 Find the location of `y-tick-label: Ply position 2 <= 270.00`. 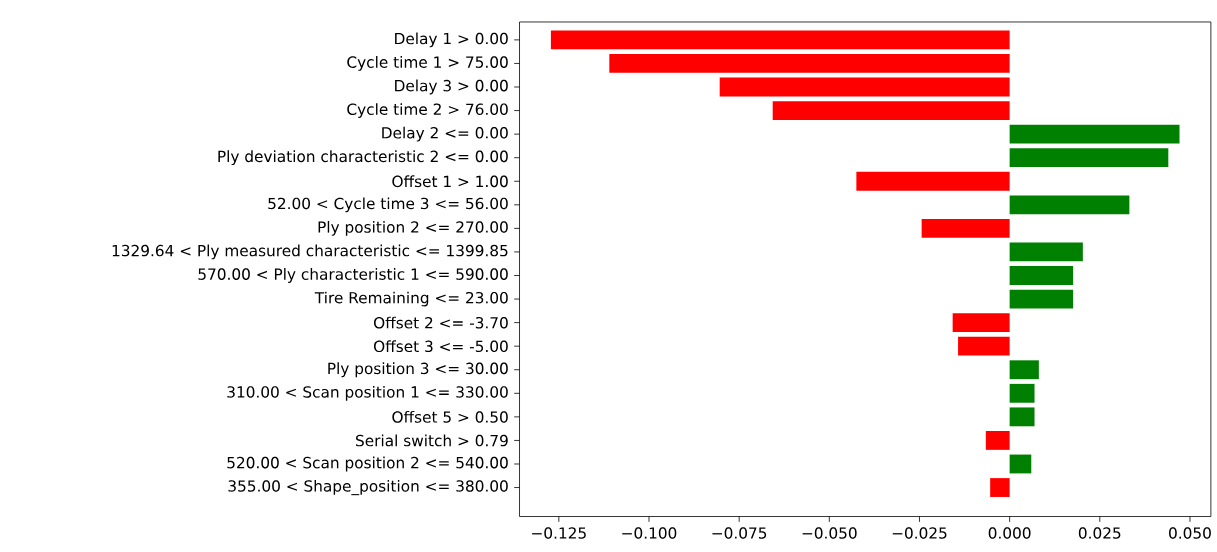

y-tick-label: Ply position 2 <= 270.00 is located at coordinates (413, 228).